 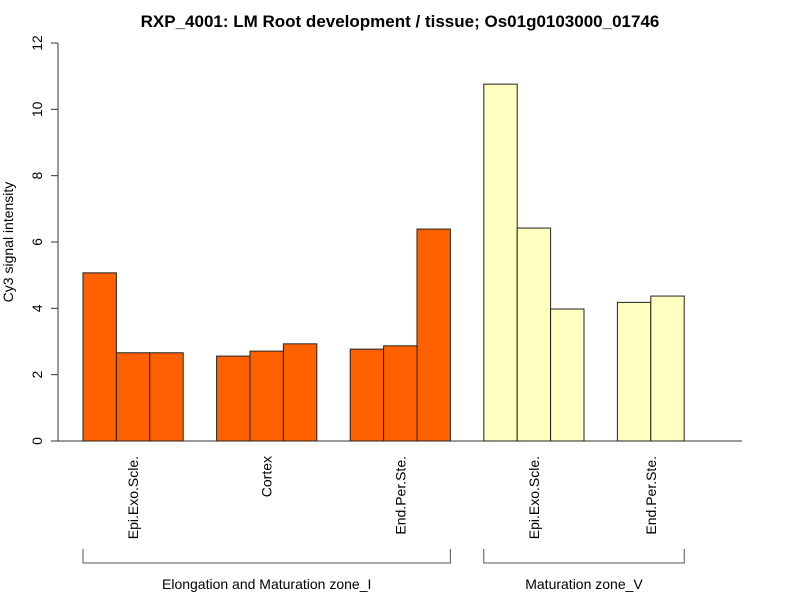 I want to click on y-tick-label: 4, so click(x=37, y=308).